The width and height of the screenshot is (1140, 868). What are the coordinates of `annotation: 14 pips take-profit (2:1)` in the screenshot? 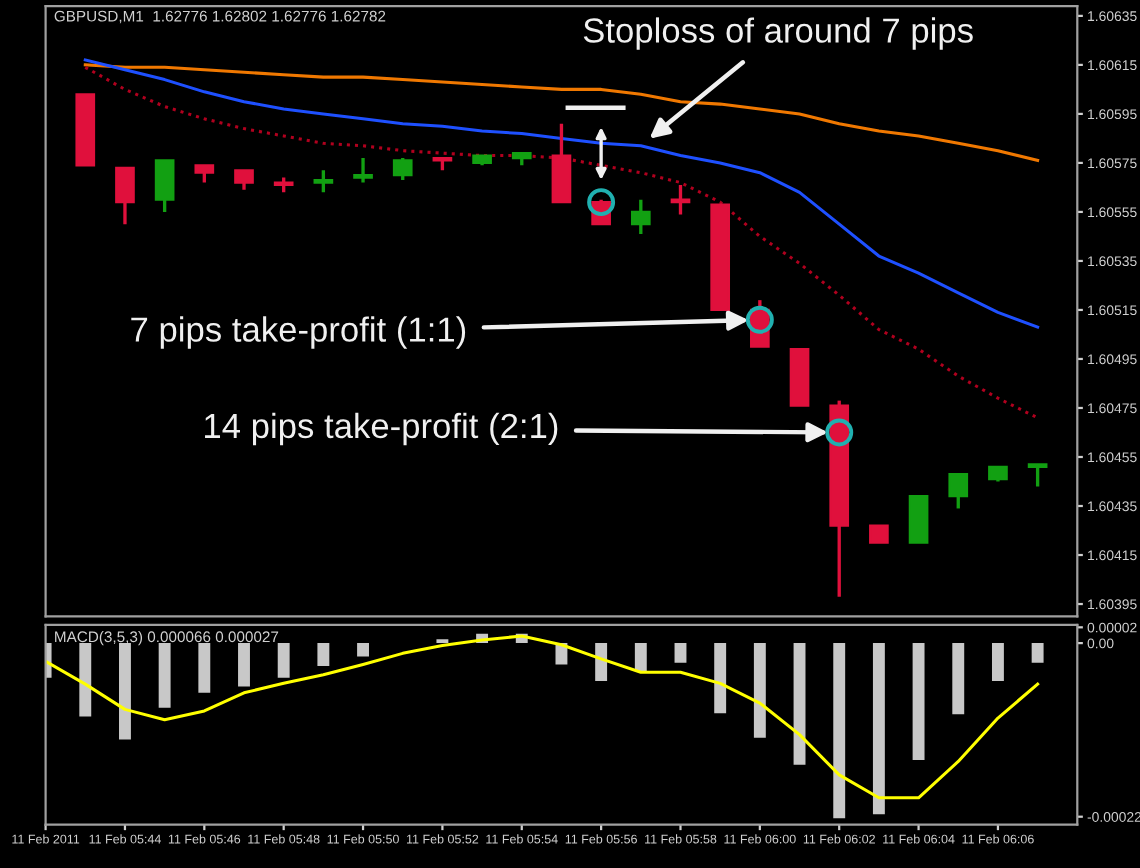 It's located at (381, 429).